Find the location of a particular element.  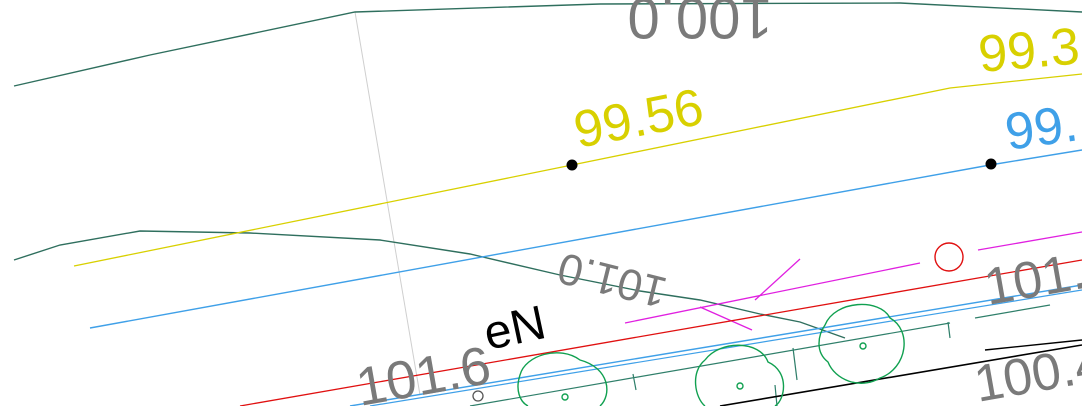

contour-label-mid-text: 101.0 is located at coordinates (612, 280).